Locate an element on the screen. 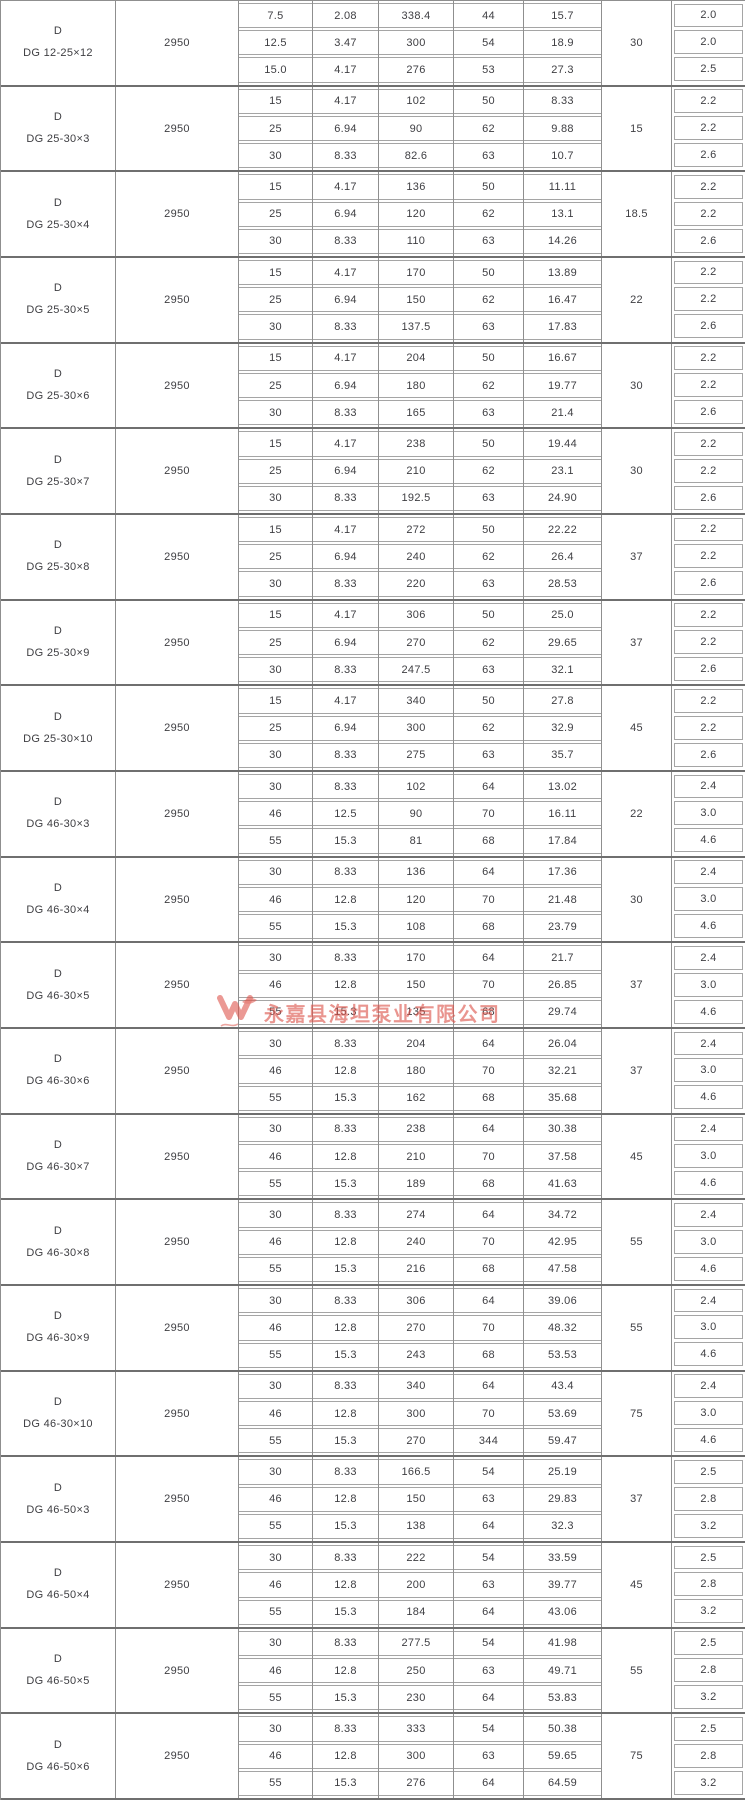  extra-col-value: 4.6 is located at coordinates (708, 1011).